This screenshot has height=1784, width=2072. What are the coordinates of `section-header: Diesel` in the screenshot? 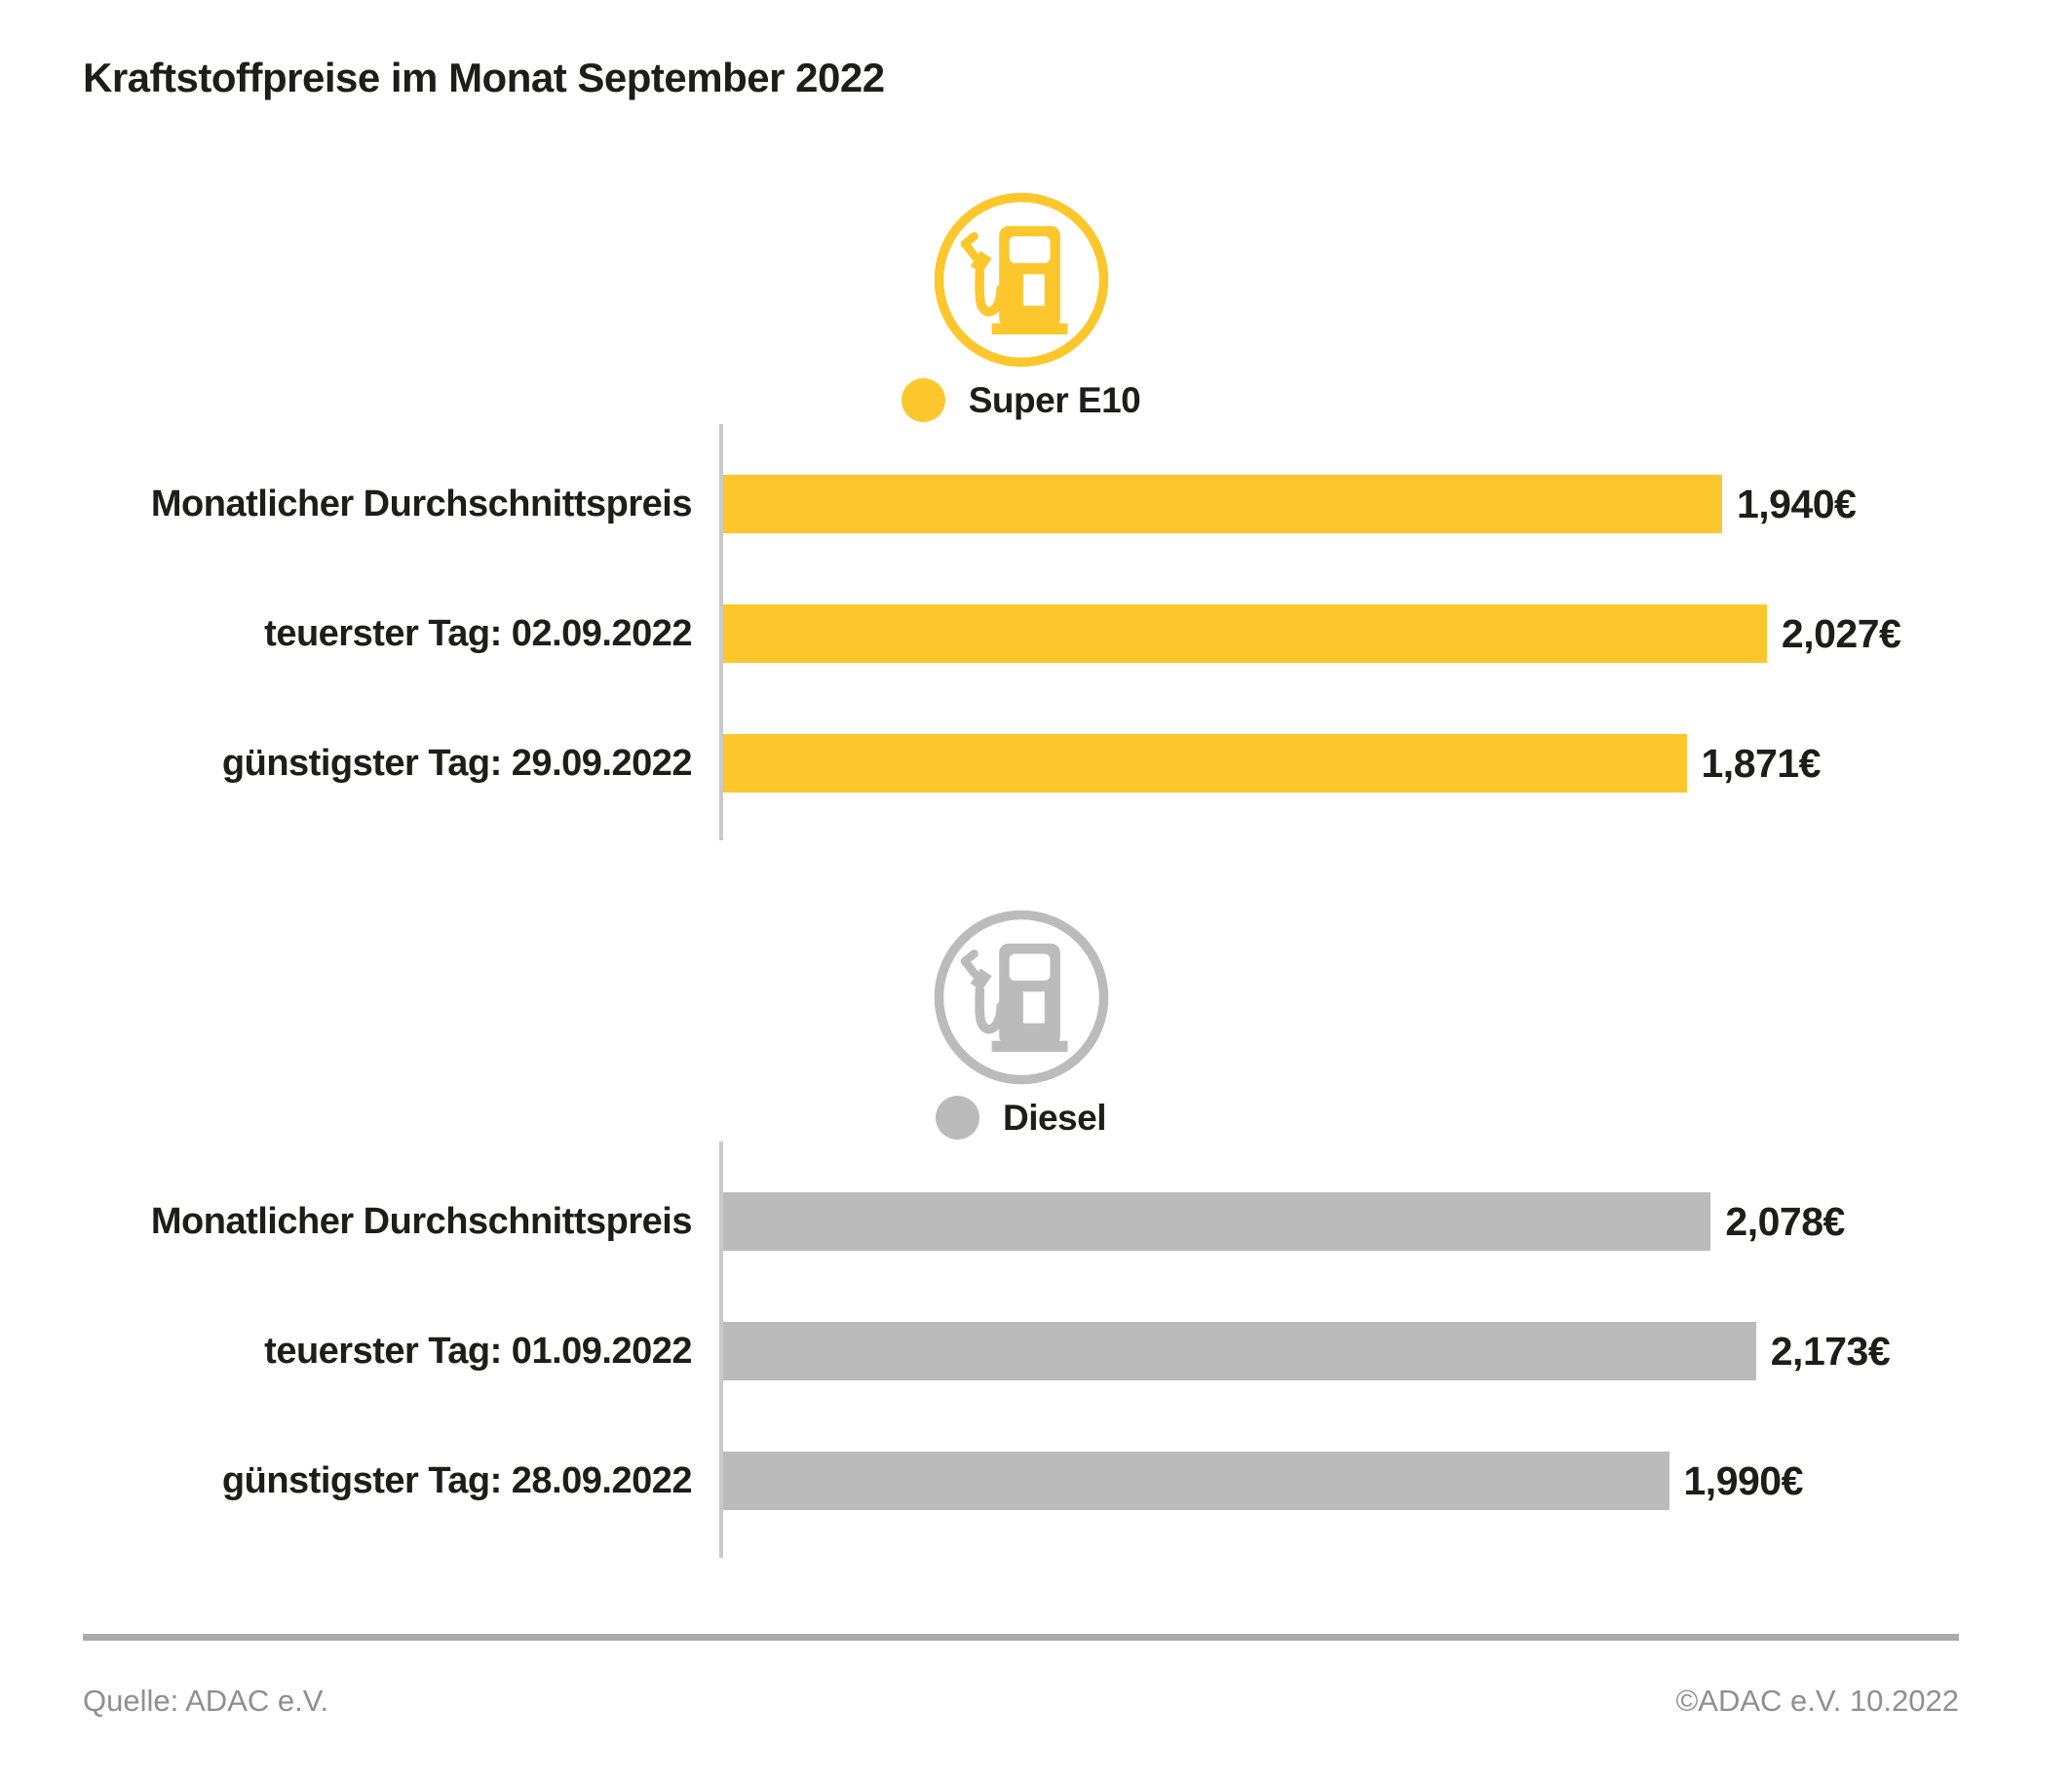 It's located at (1021, 1023).